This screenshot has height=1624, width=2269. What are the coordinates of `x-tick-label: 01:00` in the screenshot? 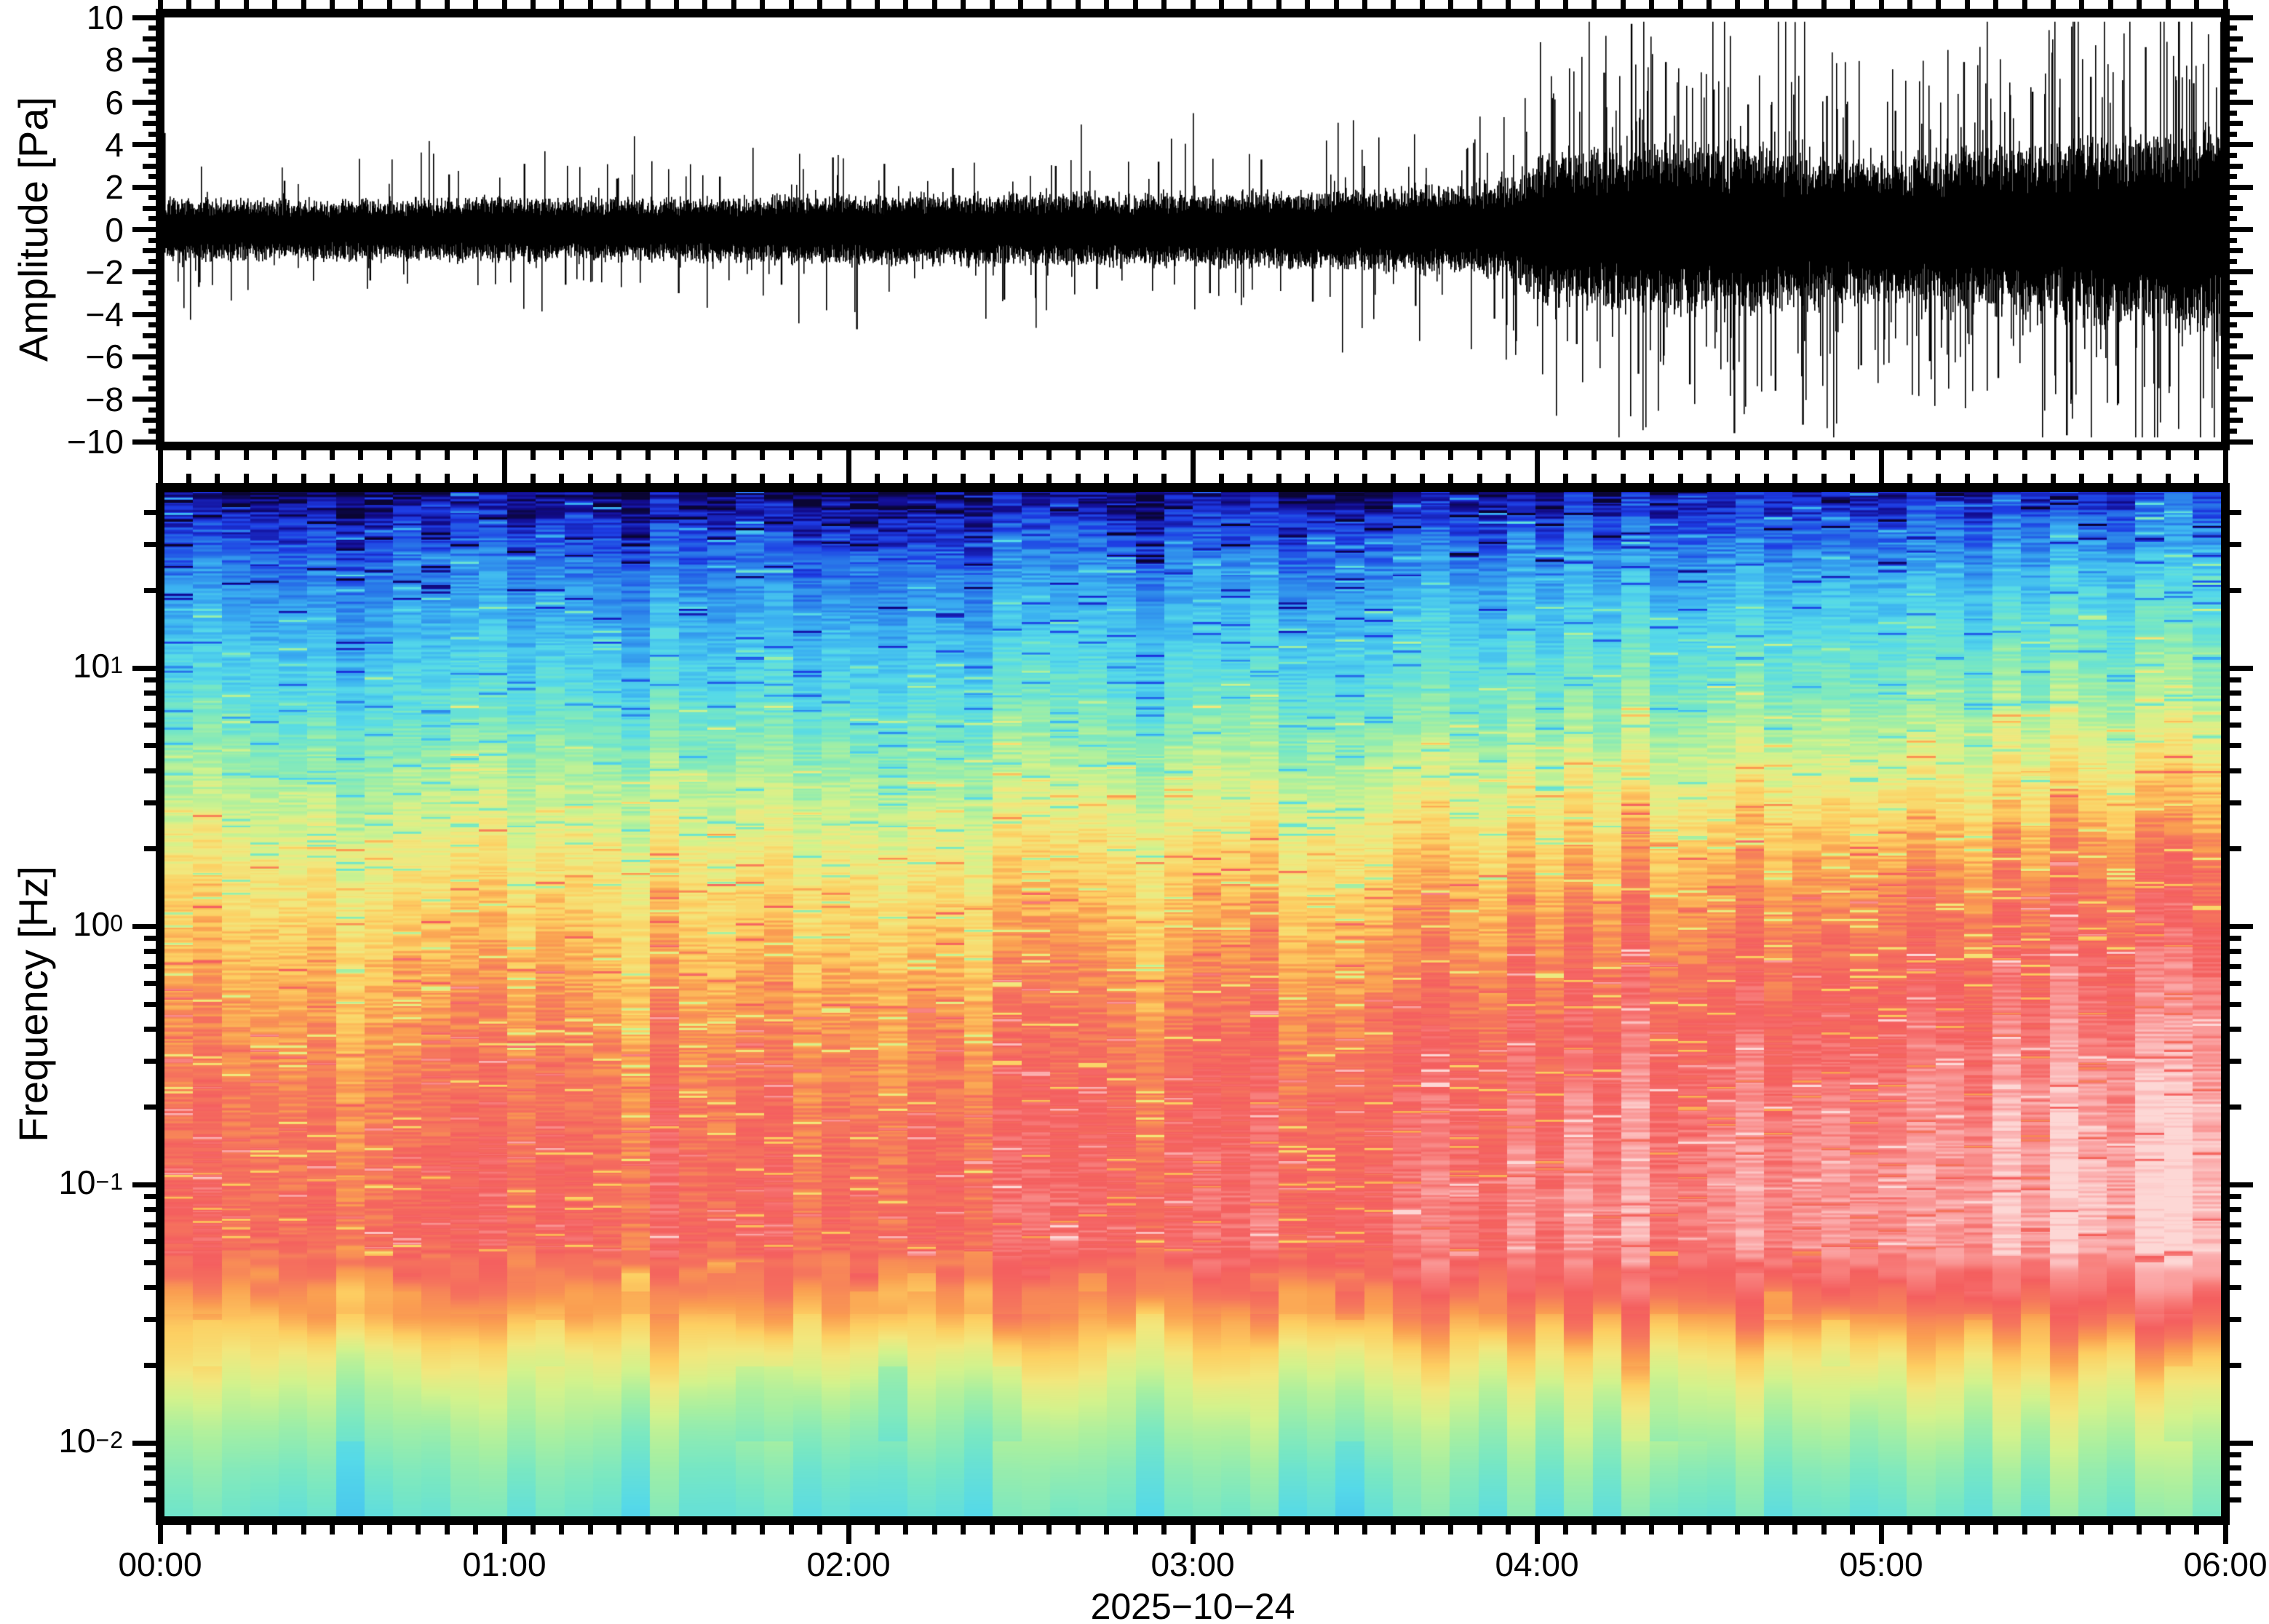 It's located at (505, 1564).